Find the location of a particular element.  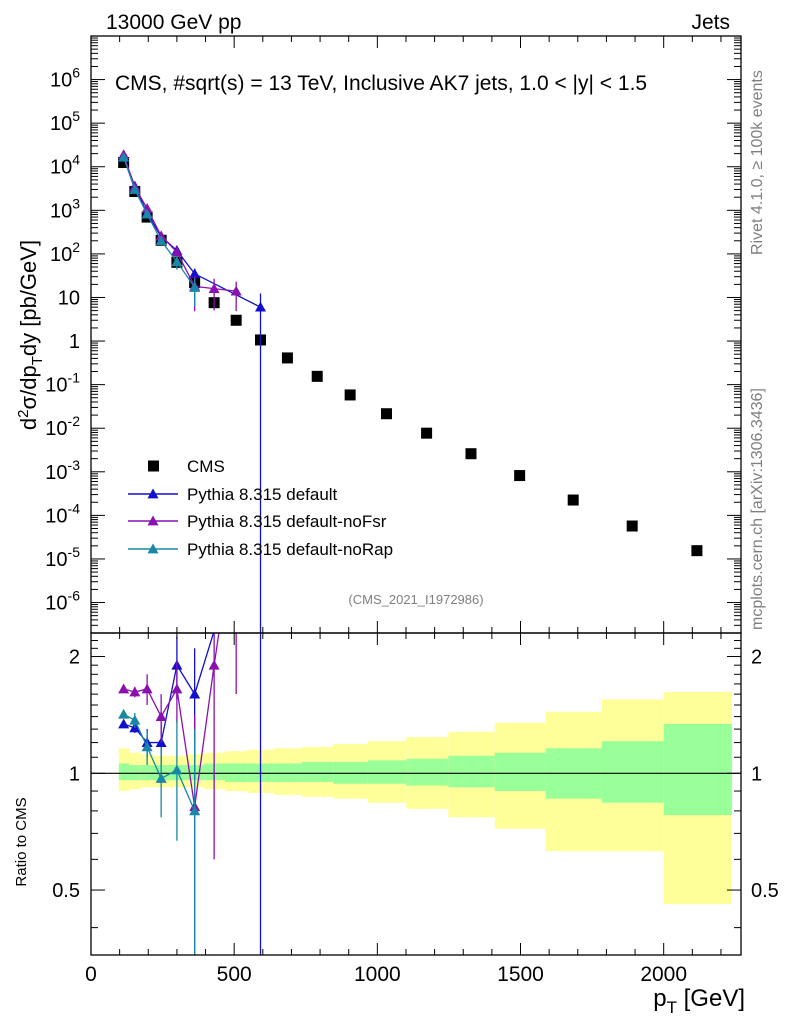

y-tick-label: 10⁶ is located at coordinates (65, 78).